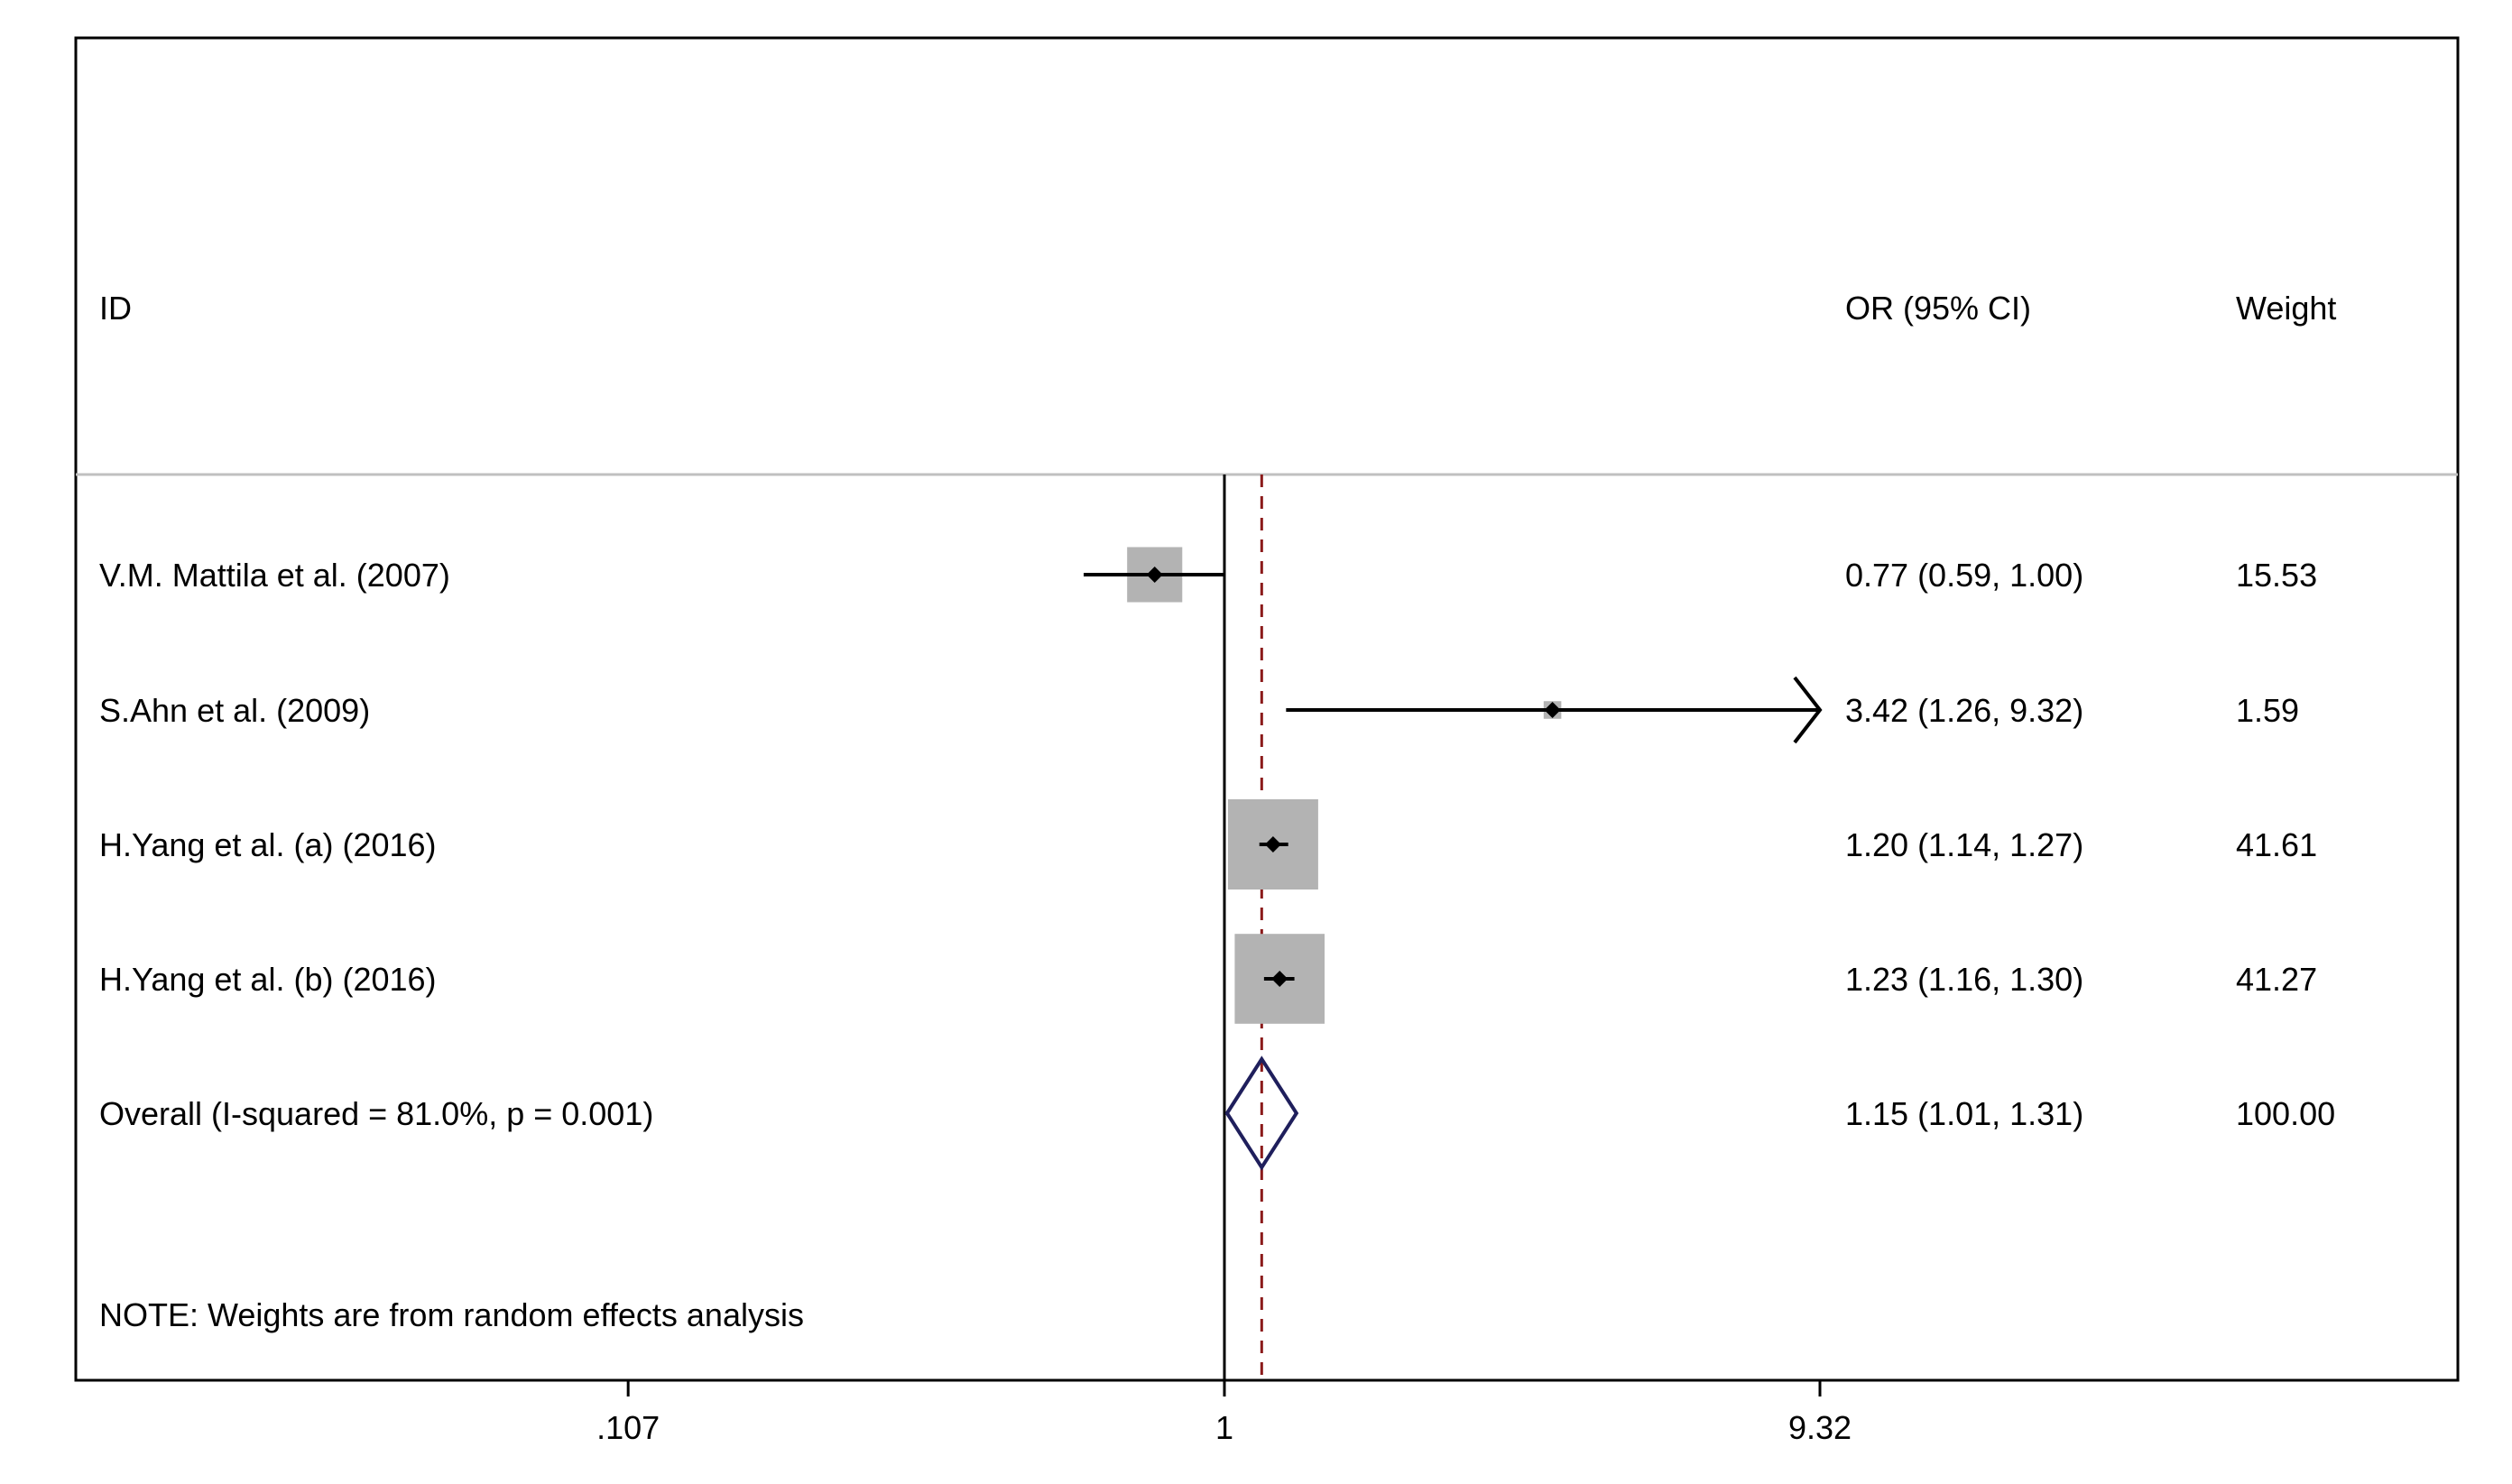 The image size is (2512, 1484). What do you see at coordinates (1820, 1427) in the screenshot?
I see `x-tick-label: 9.32` at bounding box center [1820, 1427].